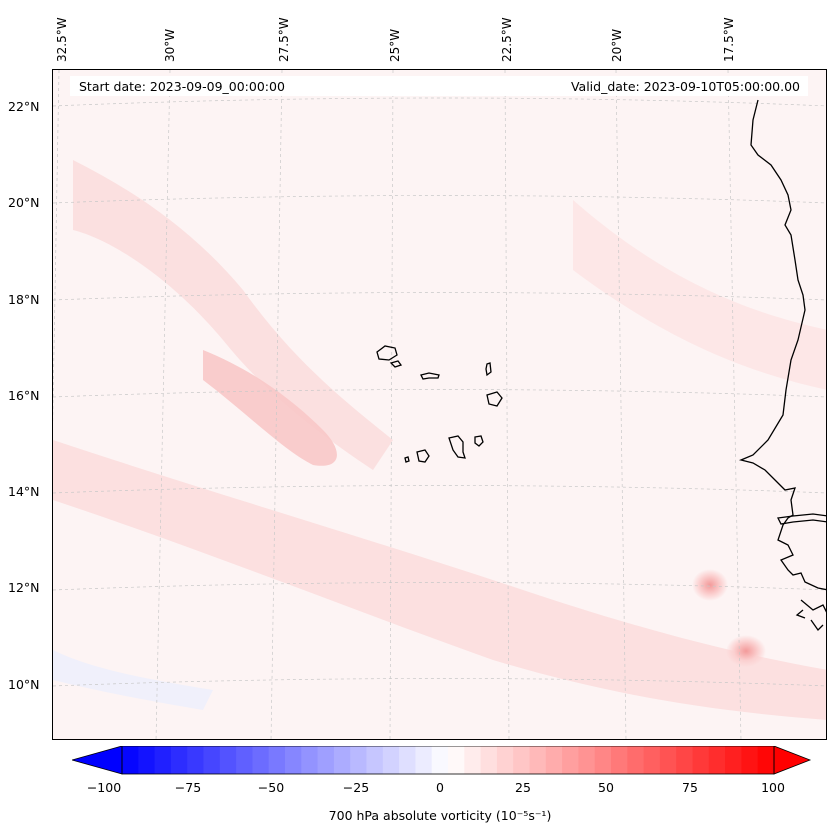  I want to click on colorbar-tick-100: 100, so click(773, 787).